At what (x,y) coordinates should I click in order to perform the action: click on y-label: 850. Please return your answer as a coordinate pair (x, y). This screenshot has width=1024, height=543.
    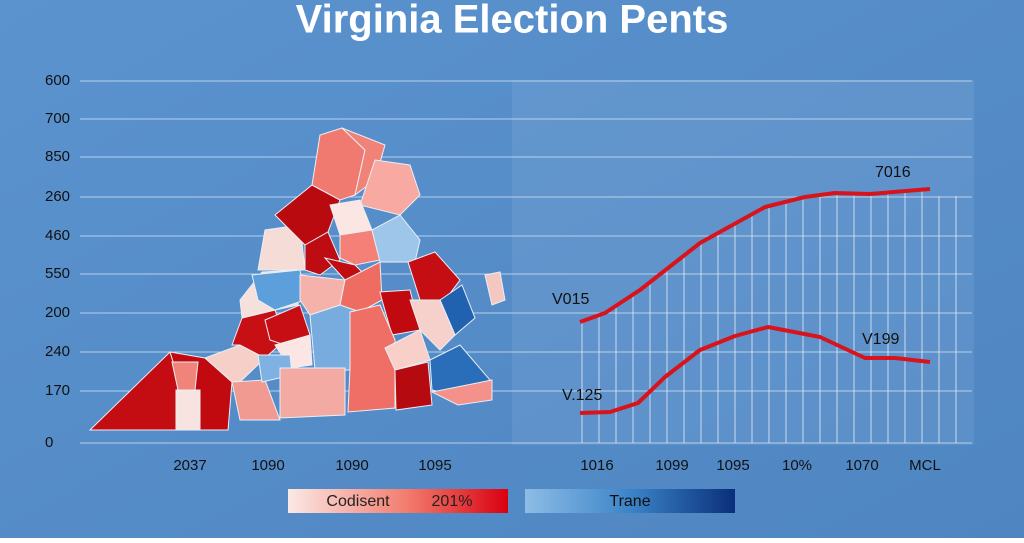
    Looking at the image, I should click on (57, 156).